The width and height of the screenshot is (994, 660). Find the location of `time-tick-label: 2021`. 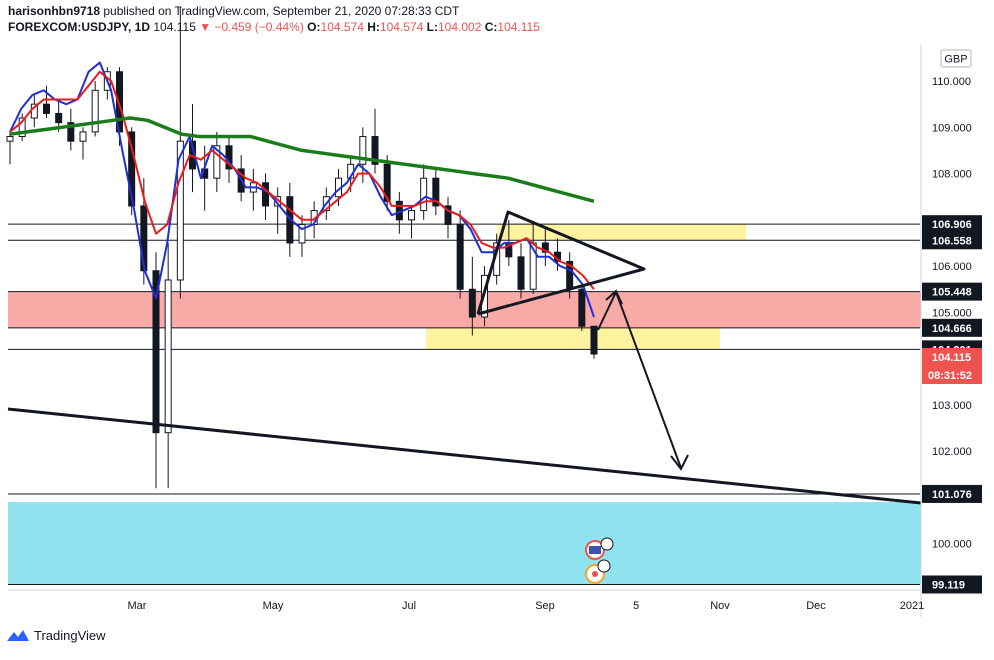

time-tick-label: 2021 is located at coordinates (912, 606).